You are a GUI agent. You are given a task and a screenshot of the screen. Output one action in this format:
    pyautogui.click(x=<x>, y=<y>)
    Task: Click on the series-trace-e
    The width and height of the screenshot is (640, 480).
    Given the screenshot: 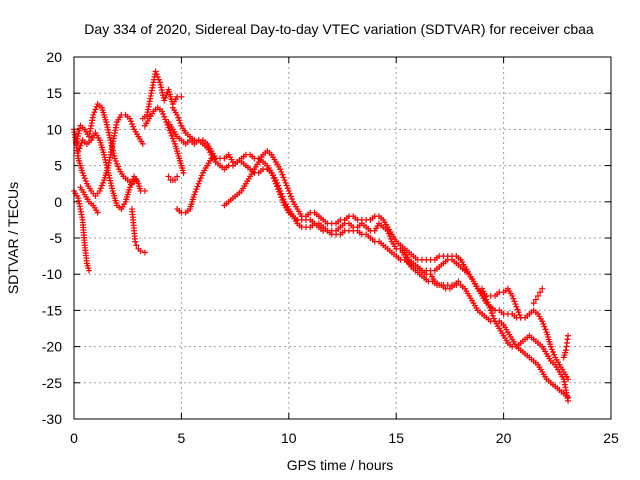 What is the action you would take?
    pyautogui.click(x=89, y=200)
    